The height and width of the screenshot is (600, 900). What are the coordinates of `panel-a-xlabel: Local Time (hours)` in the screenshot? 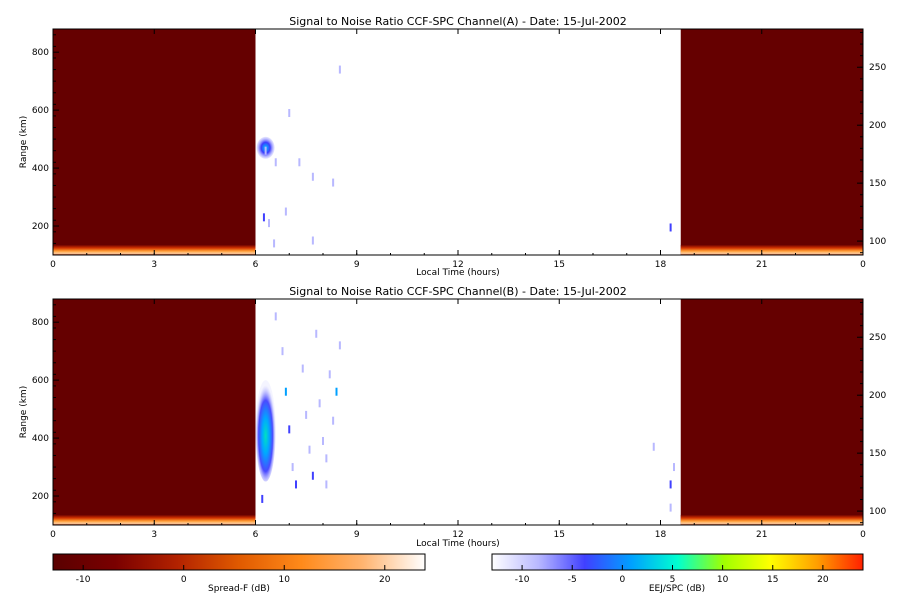 It's located at (457, 273).